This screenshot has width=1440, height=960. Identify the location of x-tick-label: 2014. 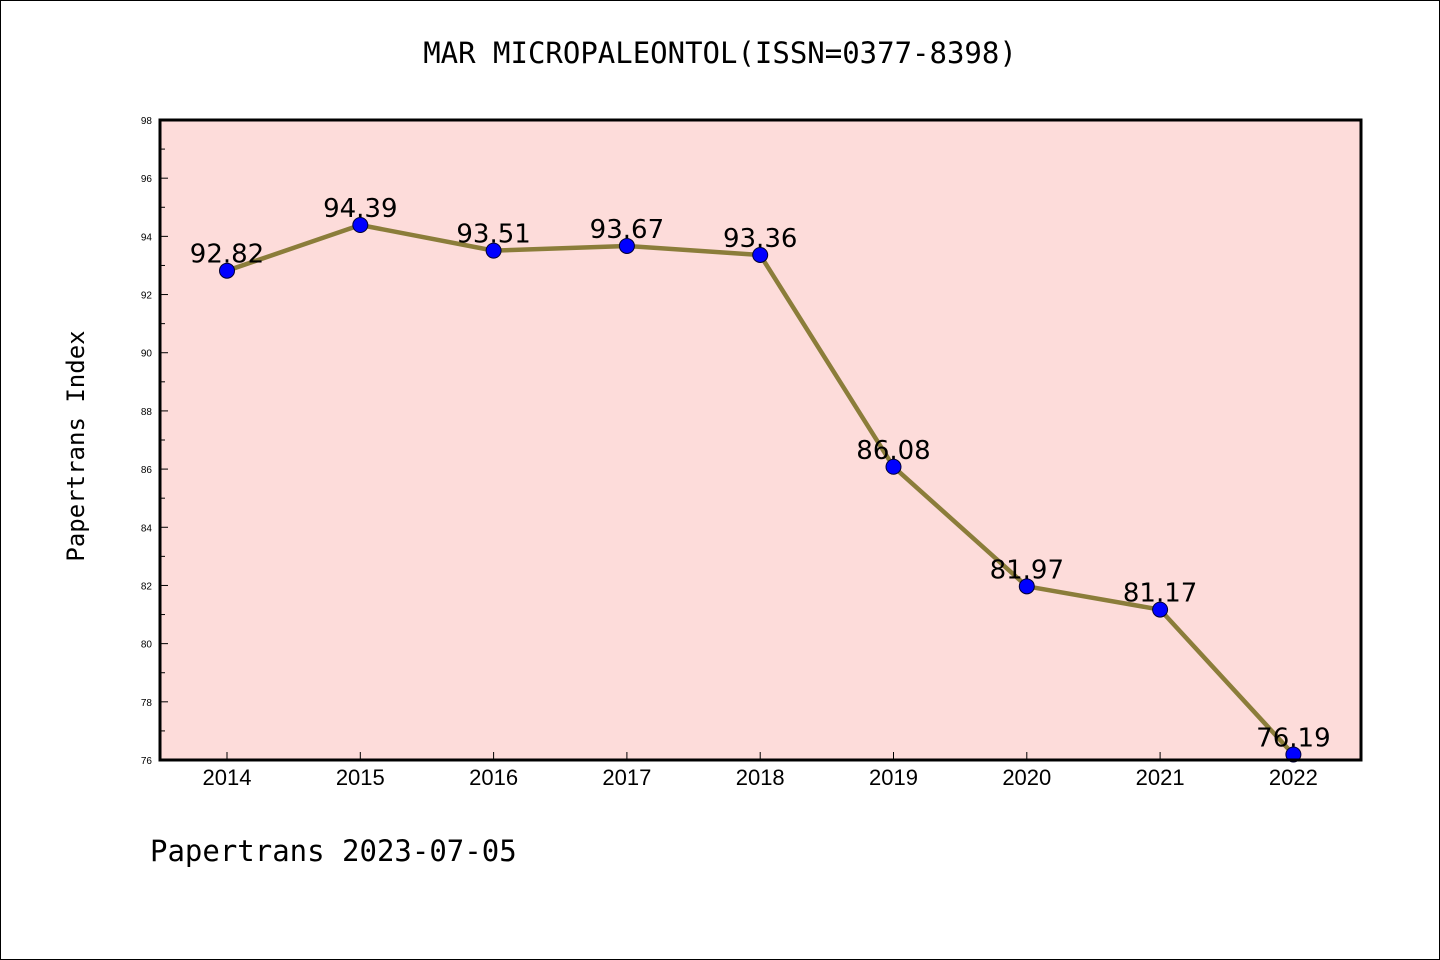
(227, 777).